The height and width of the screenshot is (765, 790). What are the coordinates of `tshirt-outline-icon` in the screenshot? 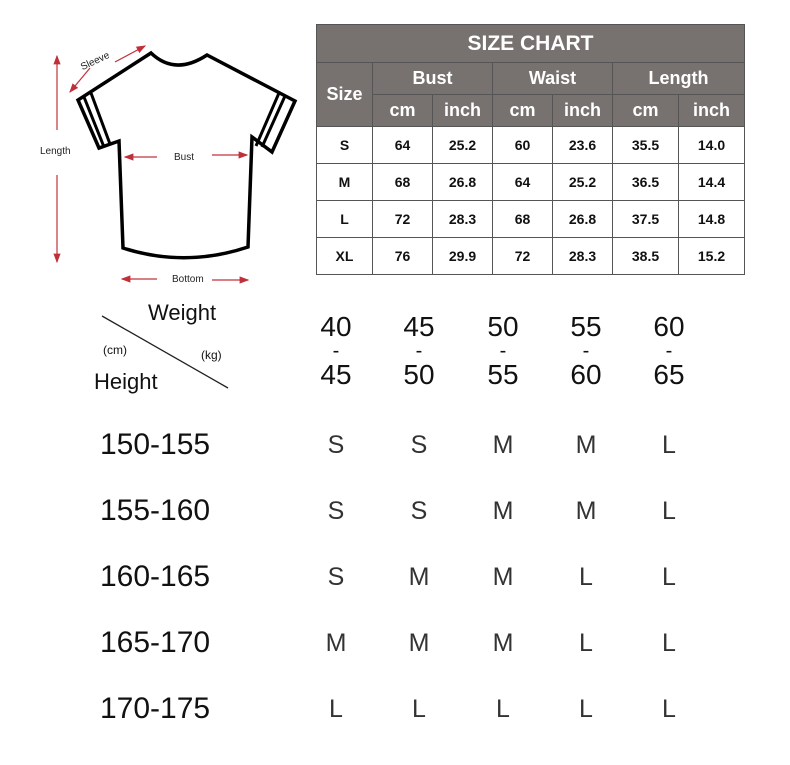 It's located at (186, 155).